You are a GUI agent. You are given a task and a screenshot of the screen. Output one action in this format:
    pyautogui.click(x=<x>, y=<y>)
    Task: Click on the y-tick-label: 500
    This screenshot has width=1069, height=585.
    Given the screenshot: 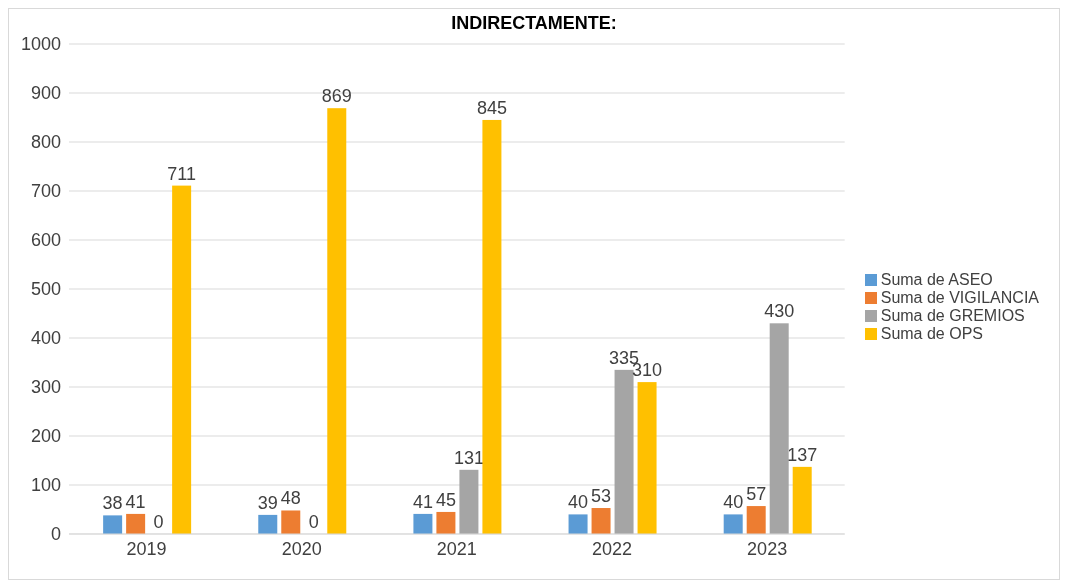 What is the action you would take?
    pyautogui.click(x=45, y=289)
    